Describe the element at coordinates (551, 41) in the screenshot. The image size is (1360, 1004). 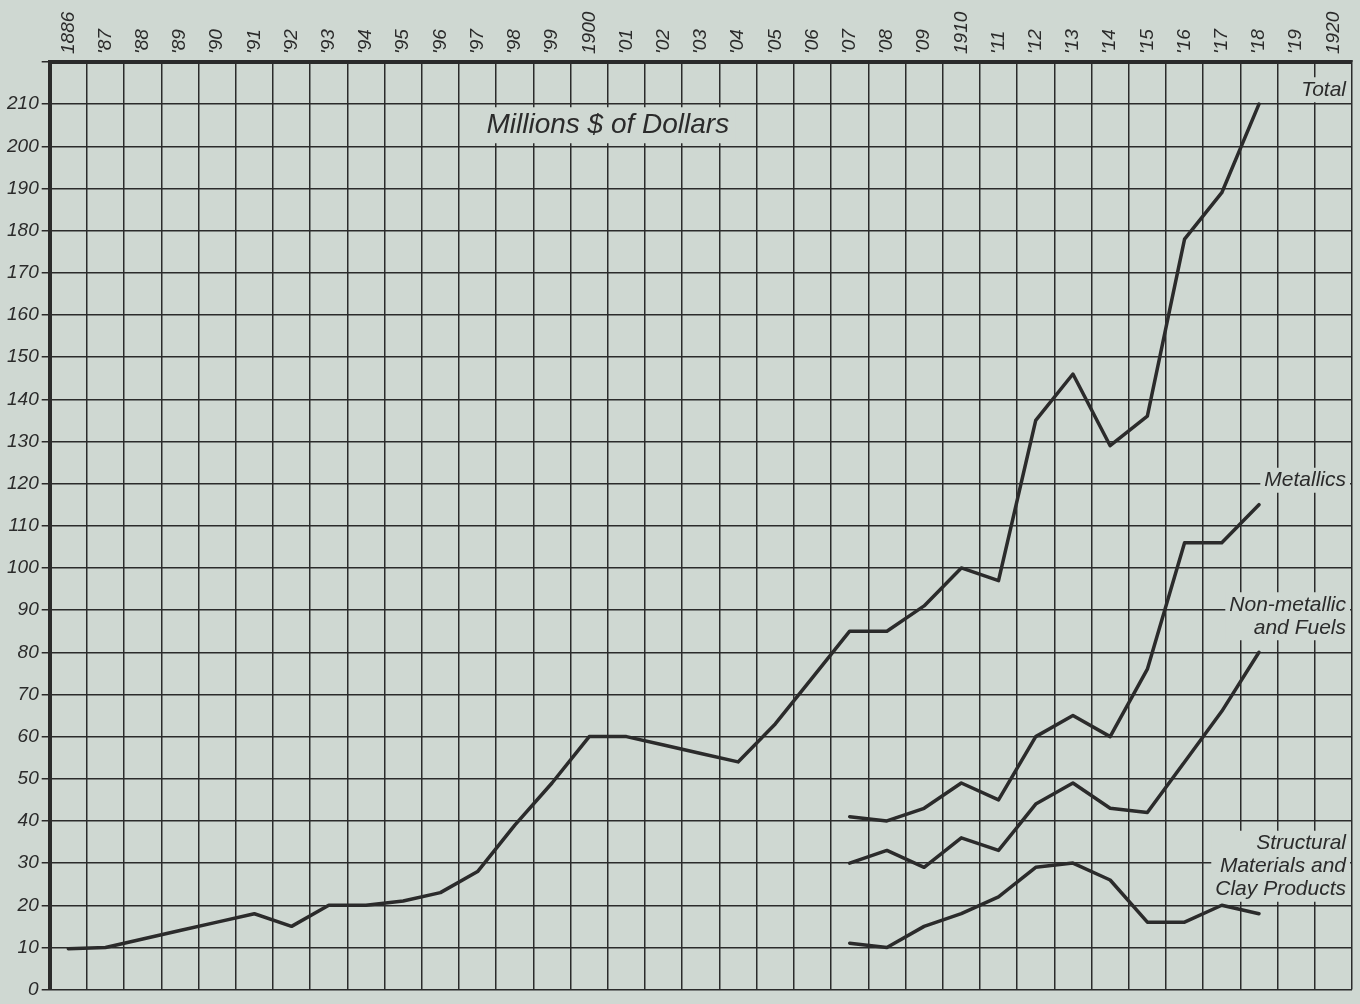
I see `x-tick-label: '99` at that location.